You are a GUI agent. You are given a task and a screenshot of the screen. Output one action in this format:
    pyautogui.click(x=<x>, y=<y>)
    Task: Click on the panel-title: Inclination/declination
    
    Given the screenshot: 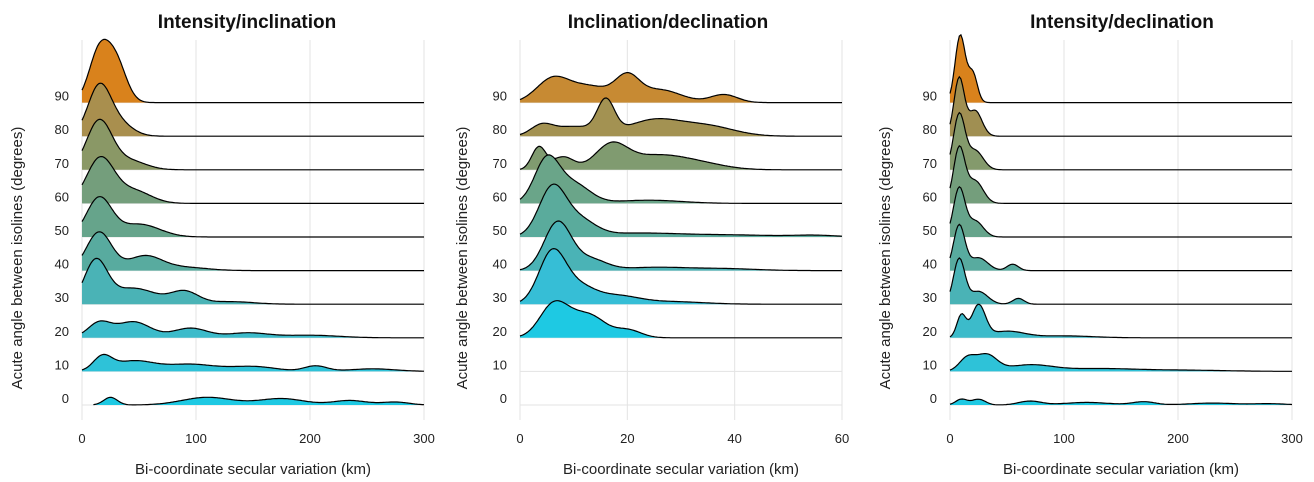 What is the action you would take?
    pyautogui.click(x=668, y=22)
    